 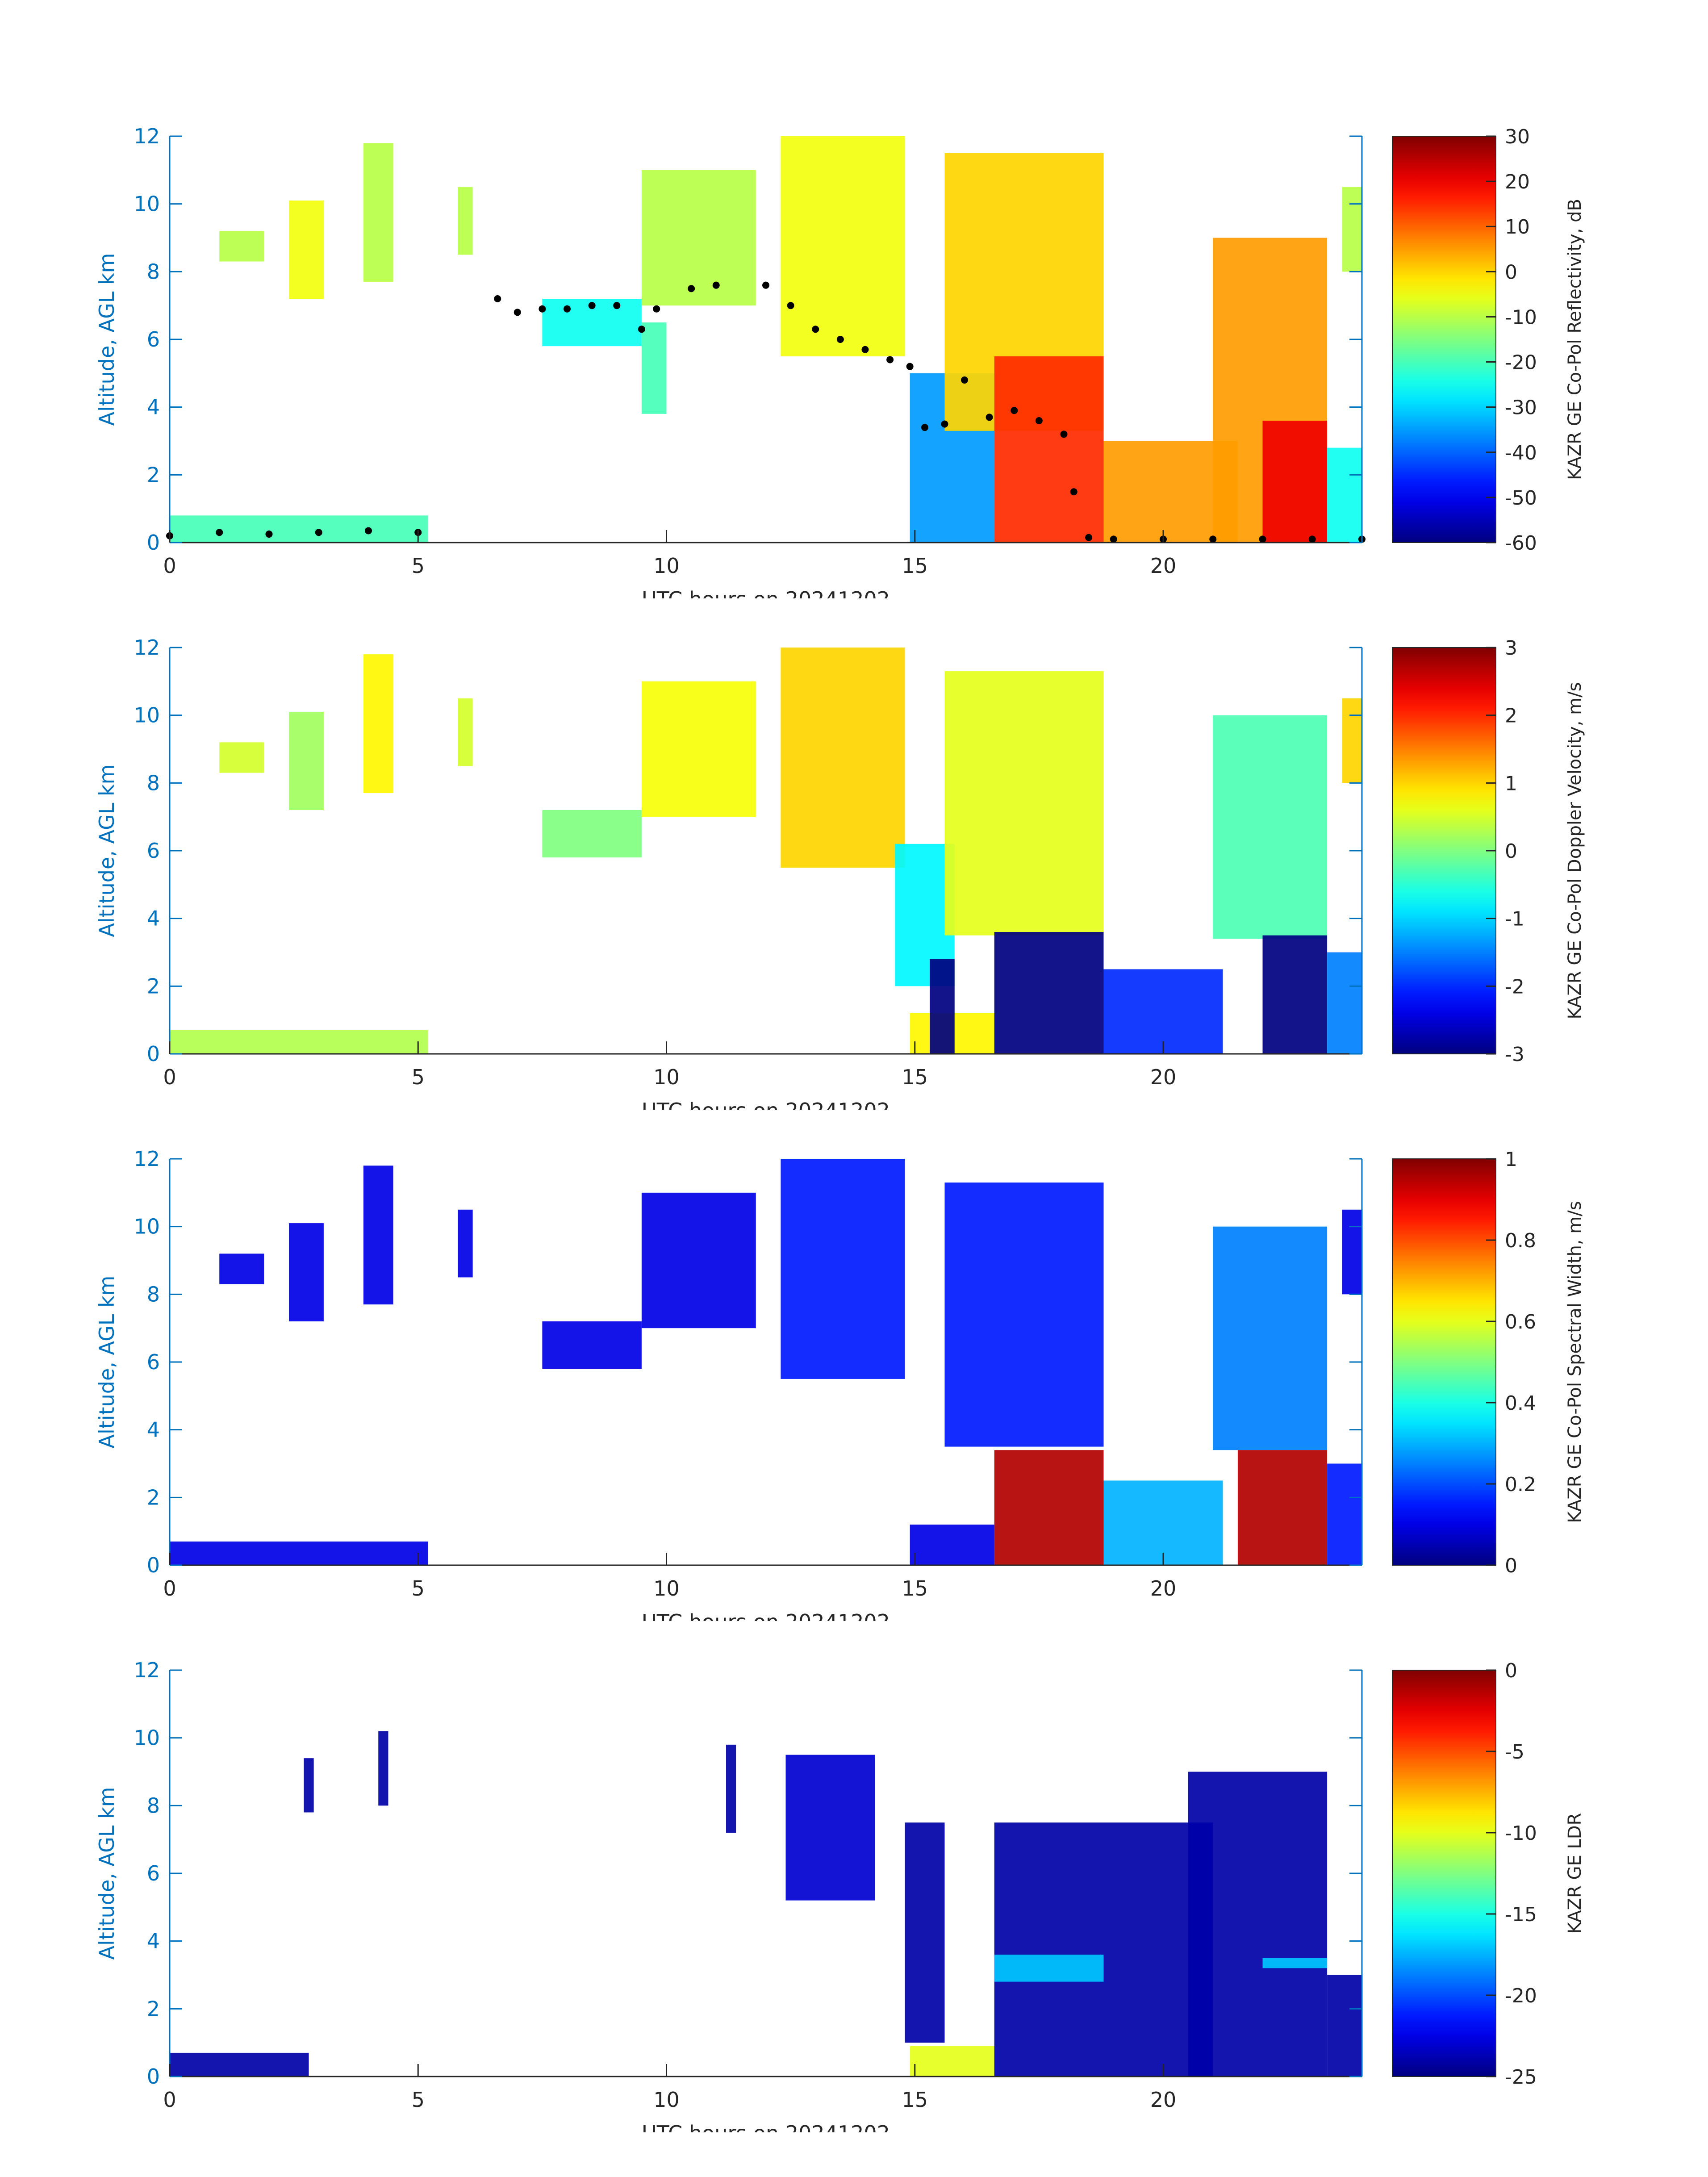 I want to click on colorbar-tick-label: -3, so click(x=1514, y=1054).